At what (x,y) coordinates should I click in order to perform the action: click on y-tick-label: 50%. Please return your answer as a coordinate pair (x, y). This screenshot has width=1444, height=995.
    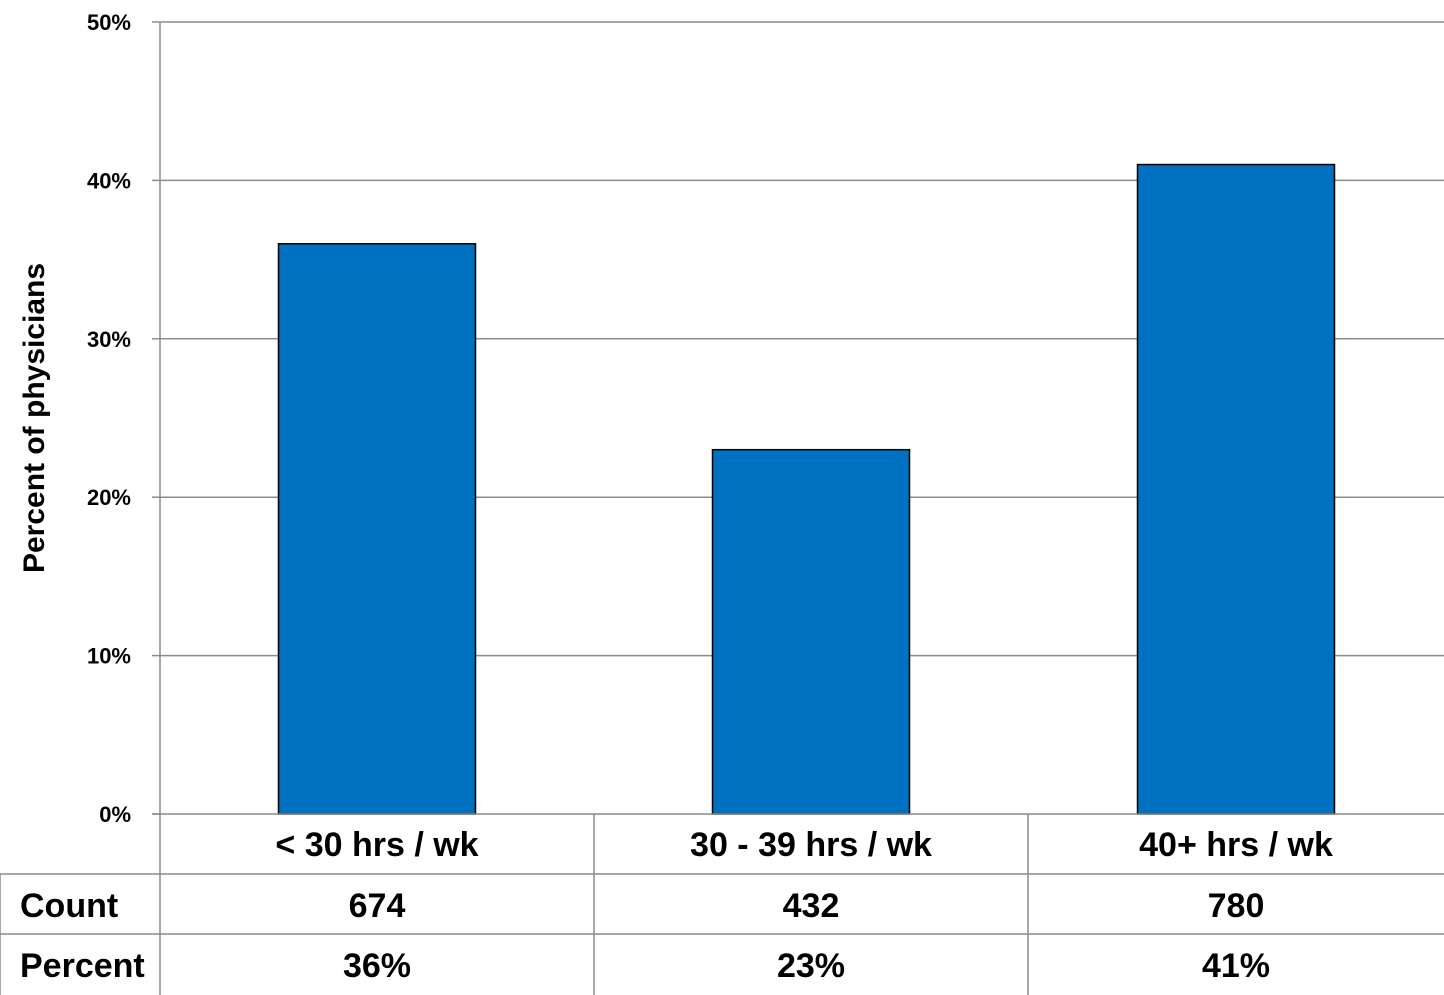
    Looking at the image, I should click on (109, 22).